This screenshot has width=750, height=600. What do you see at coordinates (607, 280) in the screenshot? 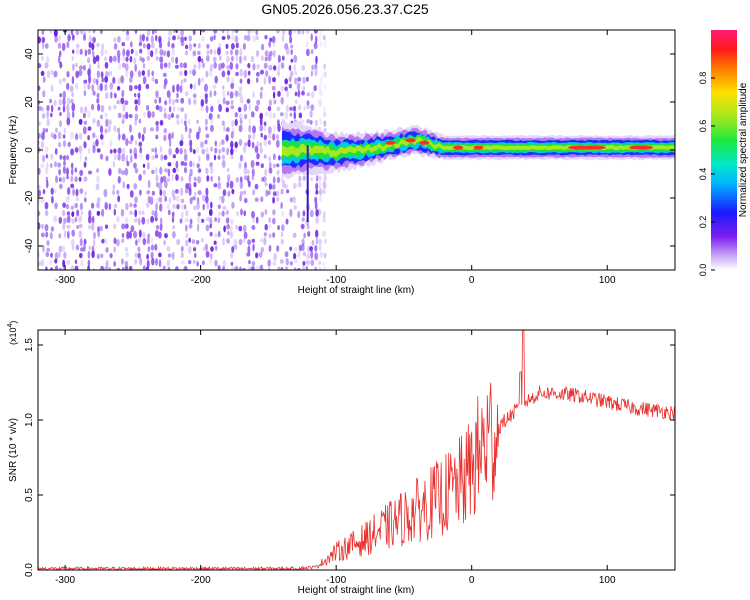
I see `spec-xtick-label-4: 100` at bounding box center [607, 280].